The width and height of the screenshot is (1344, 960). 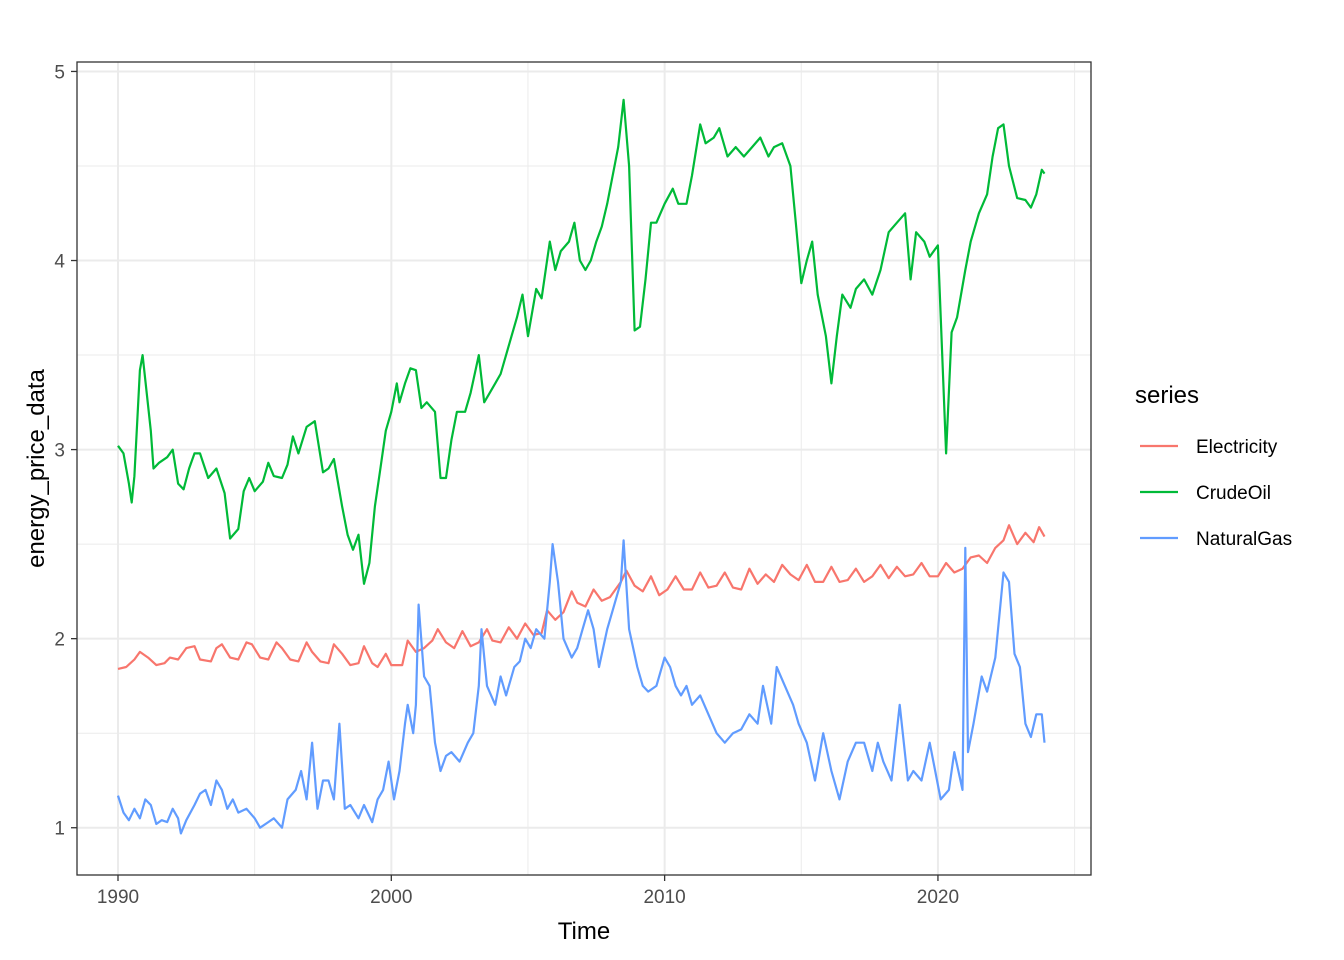 I want to click on x-tick-label: 2000, so click(x=391, y=897).